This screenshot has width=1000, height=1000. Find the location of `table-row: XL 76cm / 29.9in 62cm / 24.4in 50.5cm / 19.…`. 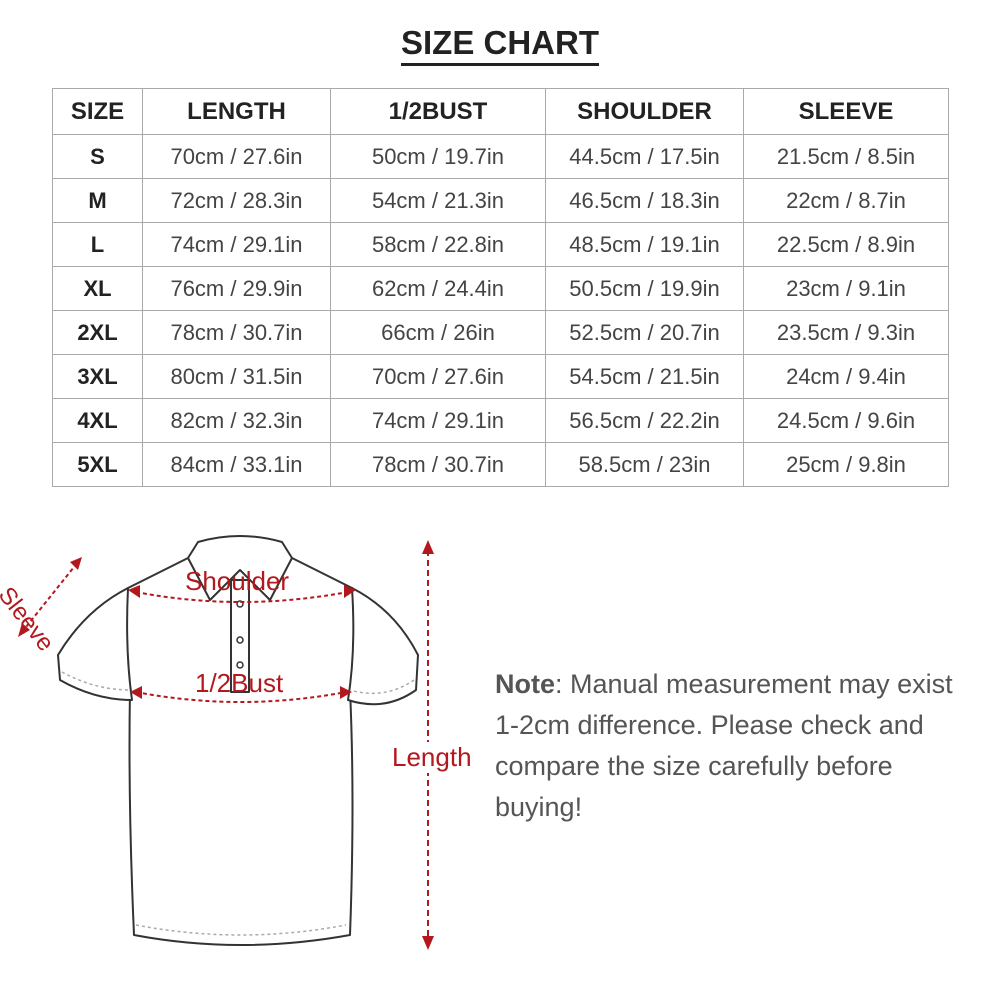

table-row: XL 76cm / 29.9in 62cm / 24.4in 50.5cm / 19.… is located at coordinates (500, 288).